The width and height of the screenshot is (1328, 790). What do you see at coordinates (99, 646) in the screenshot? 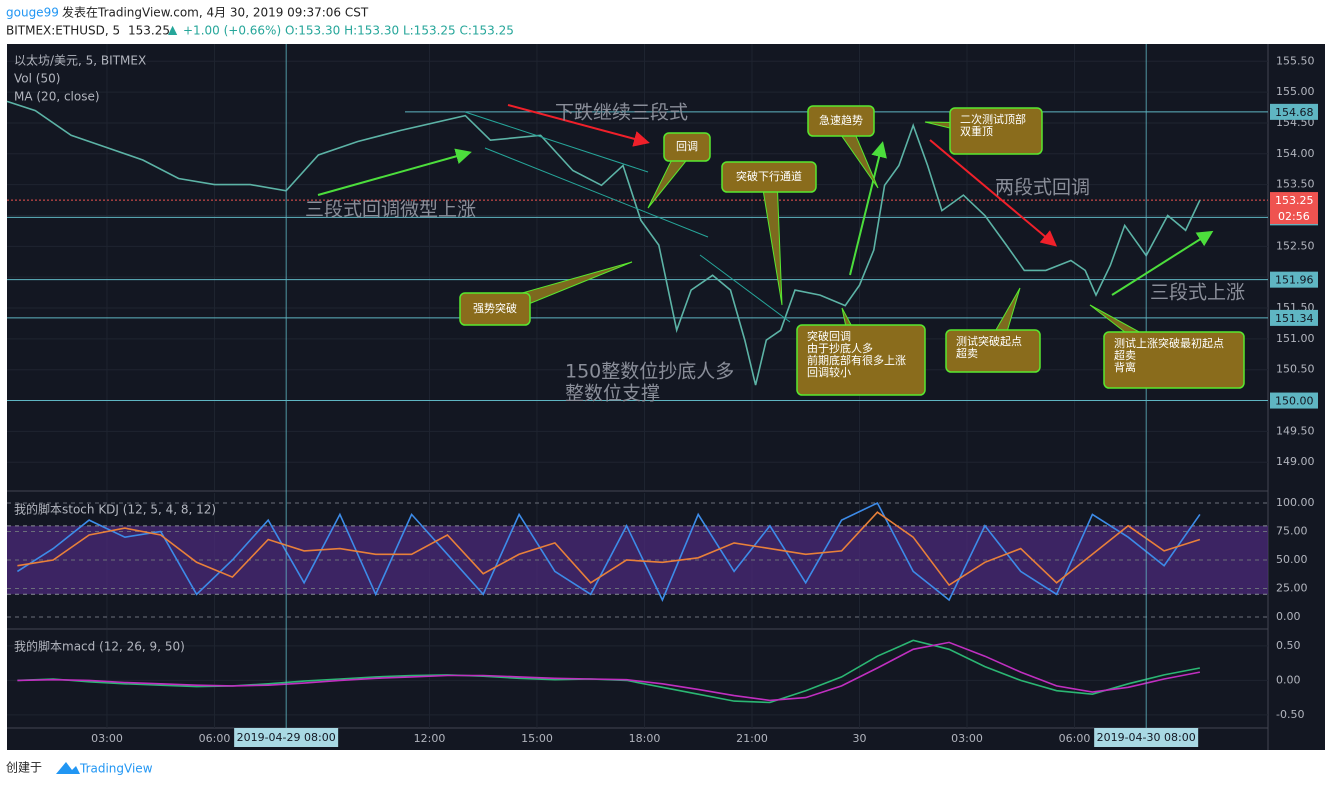
I see `pane-title: 我的脚本macd (12, 26, 9, 50)` at bounding box center [99, 646].